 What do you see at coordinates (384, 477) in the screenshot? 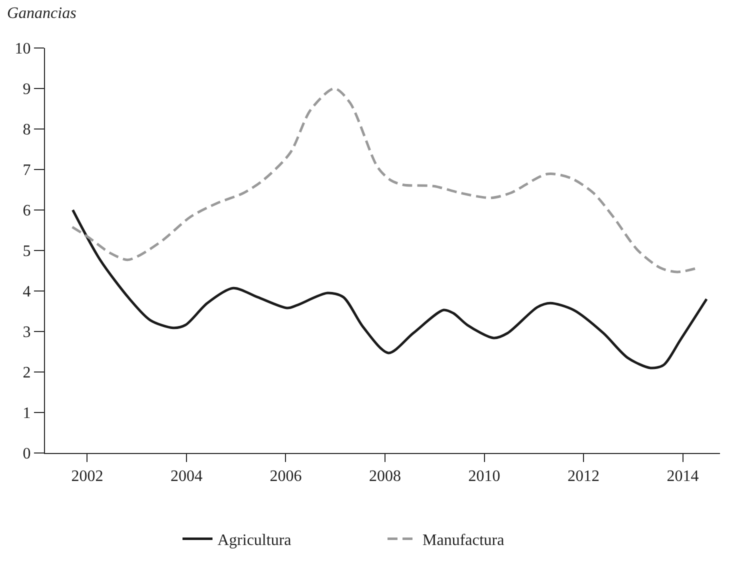
I see `x-tick-label: 2008` at bounding box center [384, 477].